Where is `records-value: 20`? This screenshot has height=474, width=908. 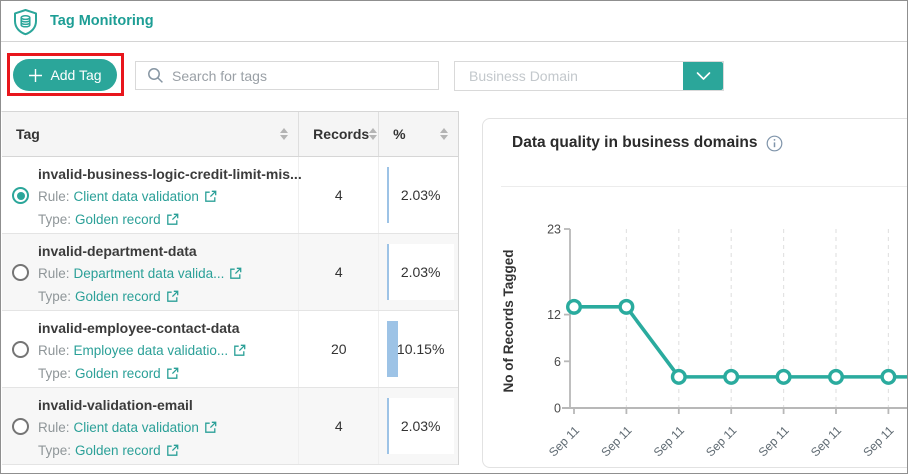
records-value: 20 is located at coordinates (338, 349).